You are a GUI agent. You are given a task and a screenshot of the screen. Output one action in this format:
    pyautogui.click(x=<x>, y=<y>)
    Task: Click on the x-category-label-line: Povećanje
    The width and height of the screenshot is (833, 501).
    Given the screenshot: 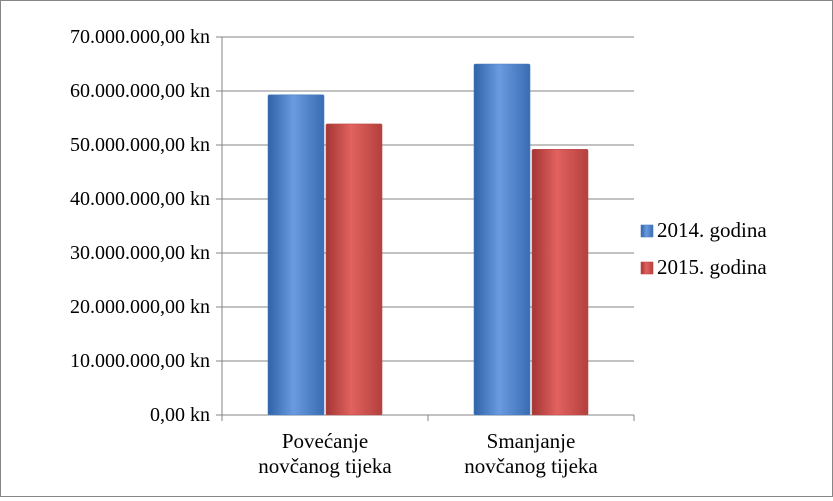 What is the action you would take?
    pyautogui.click(x=325, y=441)
    